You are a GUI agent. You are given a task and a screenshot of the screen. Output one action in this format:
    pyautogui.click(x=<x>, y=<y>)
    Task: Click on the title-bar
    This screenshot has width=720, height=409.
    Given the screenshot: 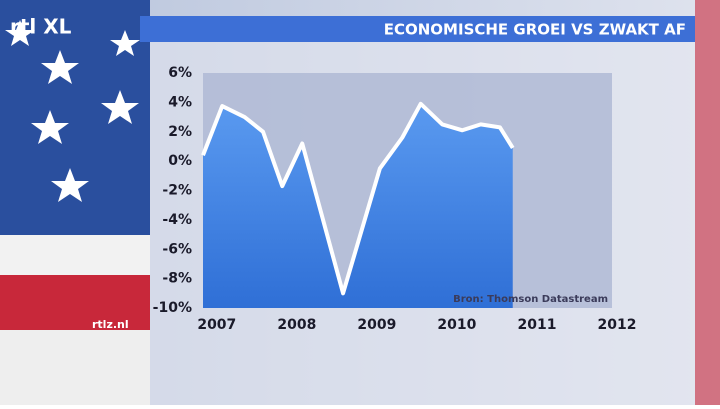 What is the action you would take?
    pyautogui.click(x=417, y=29)
    